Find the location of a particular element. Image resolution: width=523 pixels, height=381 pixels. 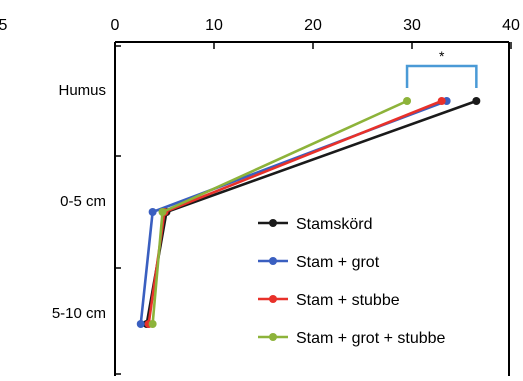

legend-item: Stam + stubbe is located at coordinates (329, 300).